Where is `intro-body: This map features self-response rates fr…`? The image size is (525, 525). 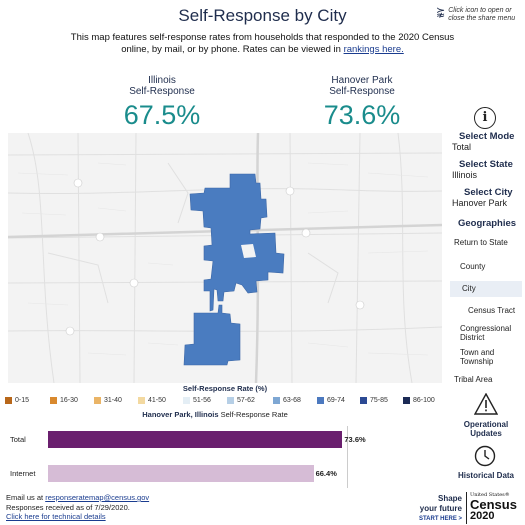 intro-body: This map features self-response rates fr… is located at coordinates (262, 43).